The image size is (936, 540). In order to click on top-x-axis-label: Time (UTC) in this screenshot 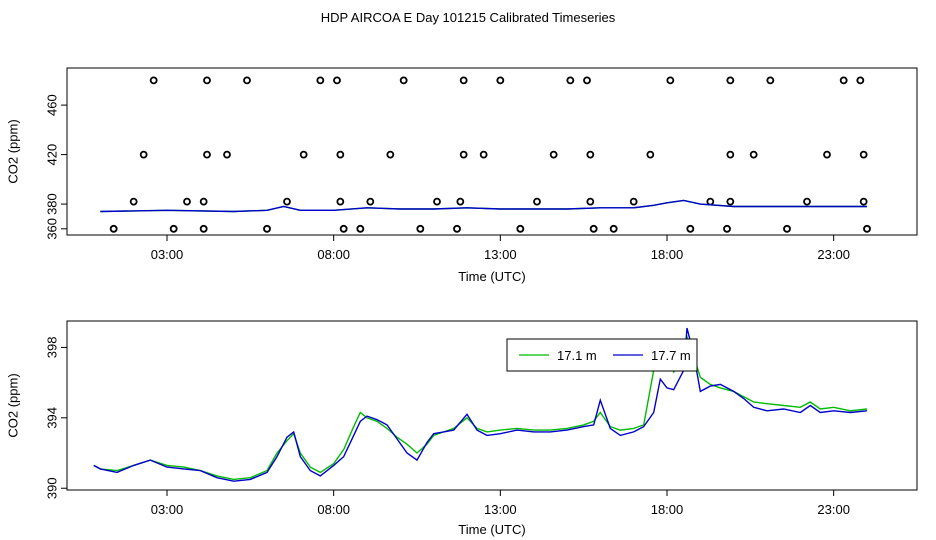, I will do `click(491, 276)`.